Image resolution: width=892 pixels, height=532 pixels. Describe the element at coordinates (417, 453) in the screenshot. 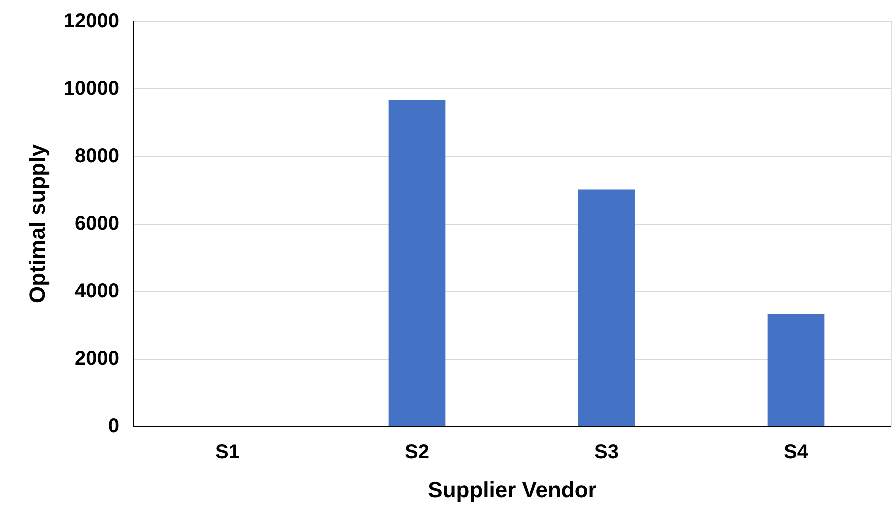

I see `x-tick-label: S2` at that location.